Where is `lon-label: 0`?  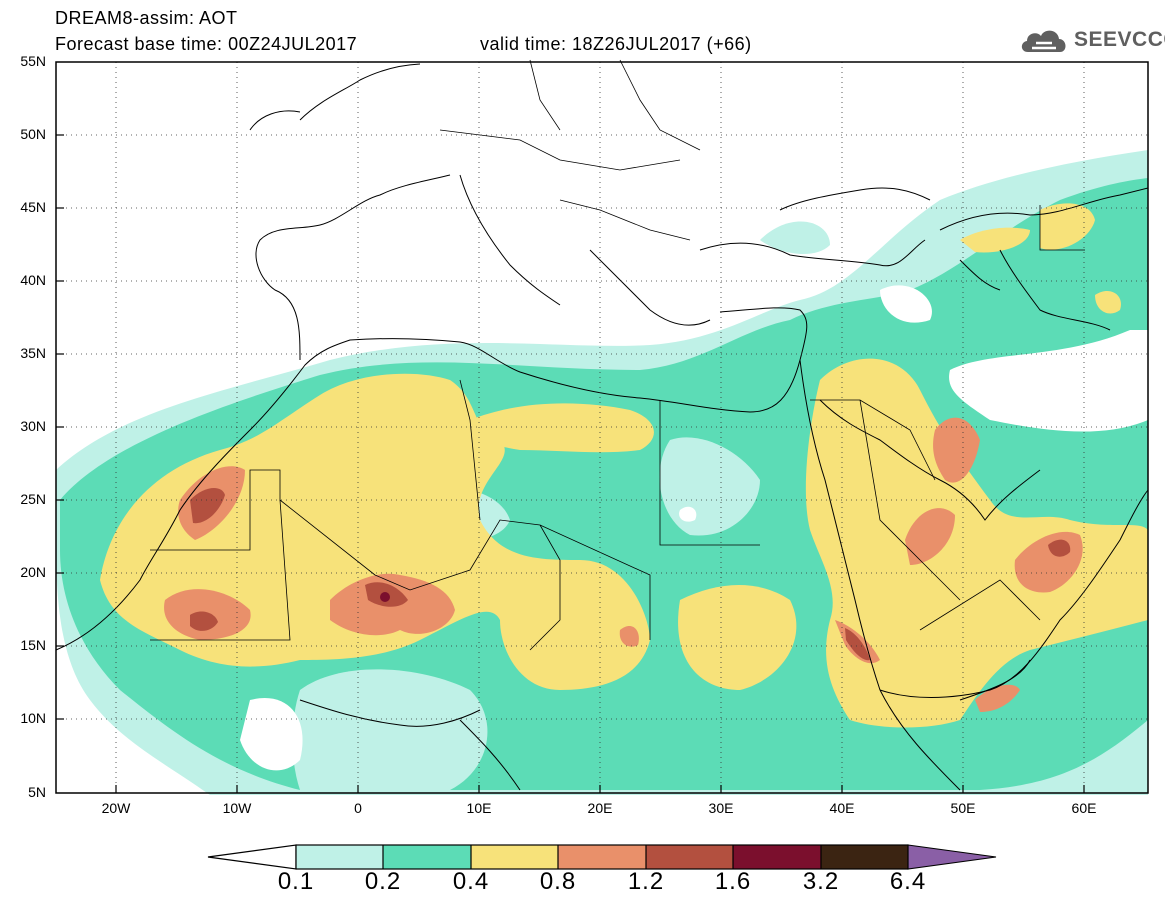 lon-label: 0 is located at coordinates (358, 808).